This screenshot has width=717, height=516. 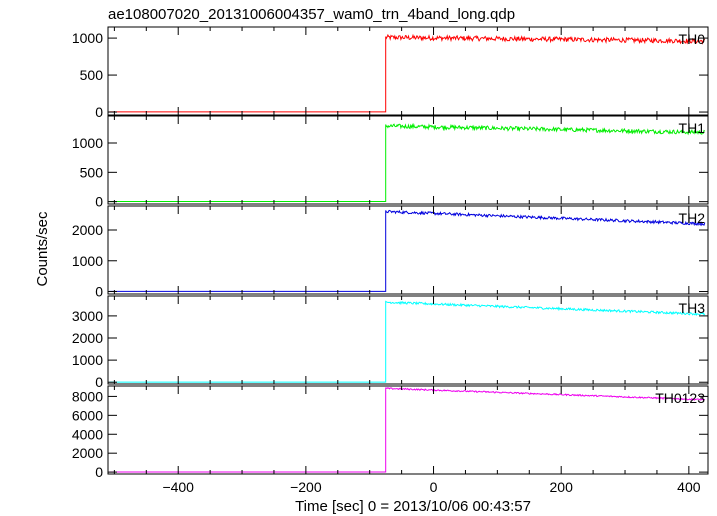 I want to click on y-axis-title: Counts/sec, so click(x=42, y=249).